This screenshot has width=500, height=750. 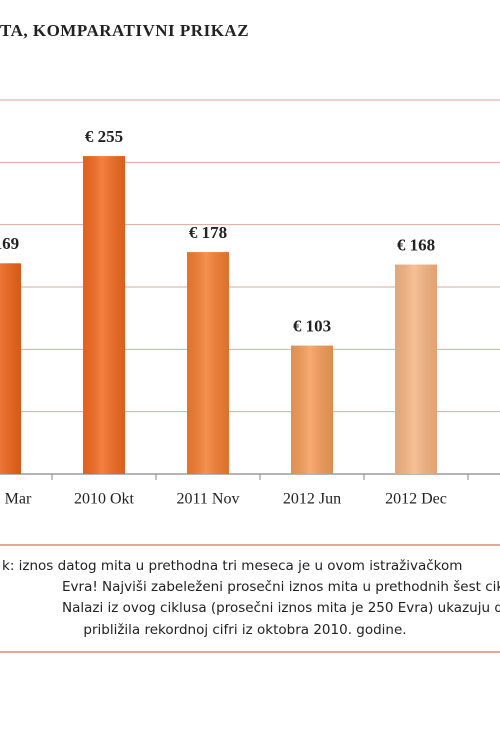 I want to click on x-tick-label: 2012 Jun, so click(x=312, y=499).